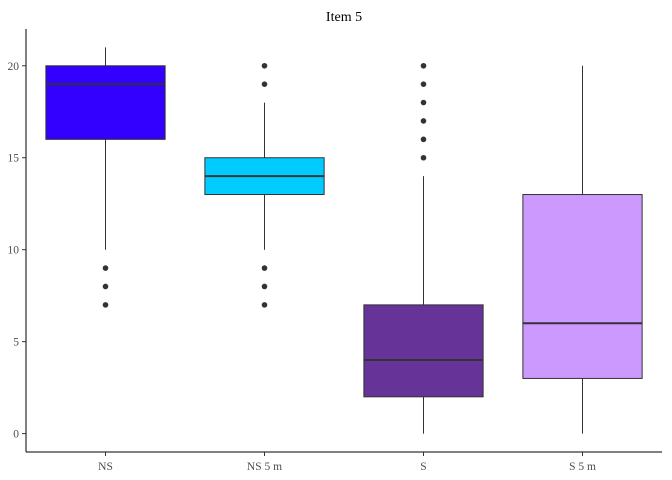 Image resolution: width=672 pixels, height=480 pixels. I want to click on x-tick-label: S 5 m, so click(582, 467).